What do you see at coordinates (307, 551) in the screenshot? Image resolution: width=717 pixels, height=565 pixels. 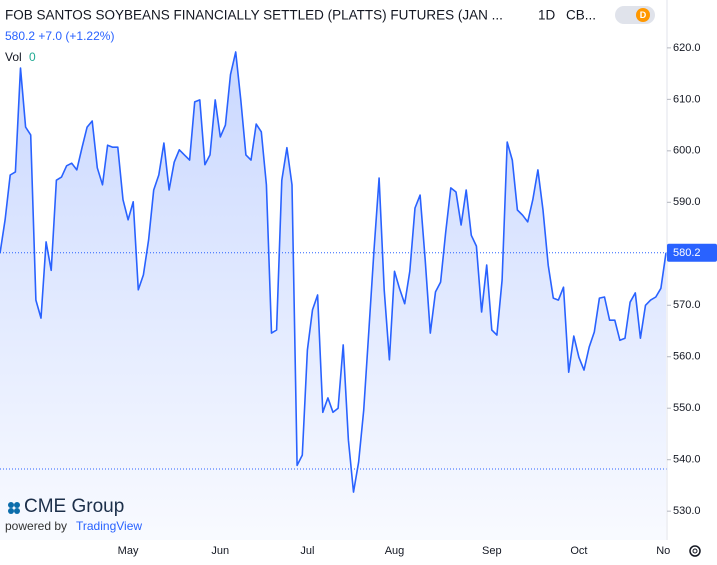 I see `x-tick-label: Jul` at bounding box center [307, 551].